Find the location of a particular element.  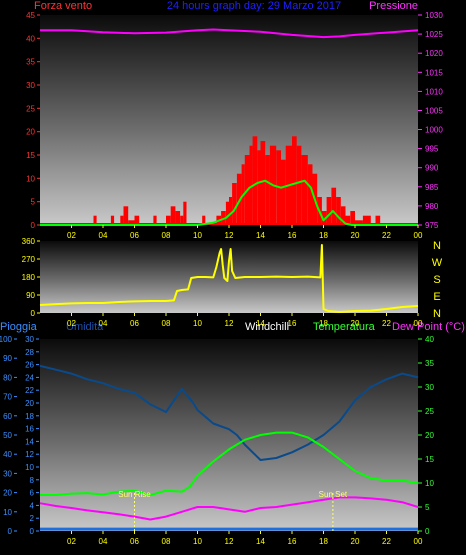

legend-temperatura: Temperatura is located at coordinates (344, 327).